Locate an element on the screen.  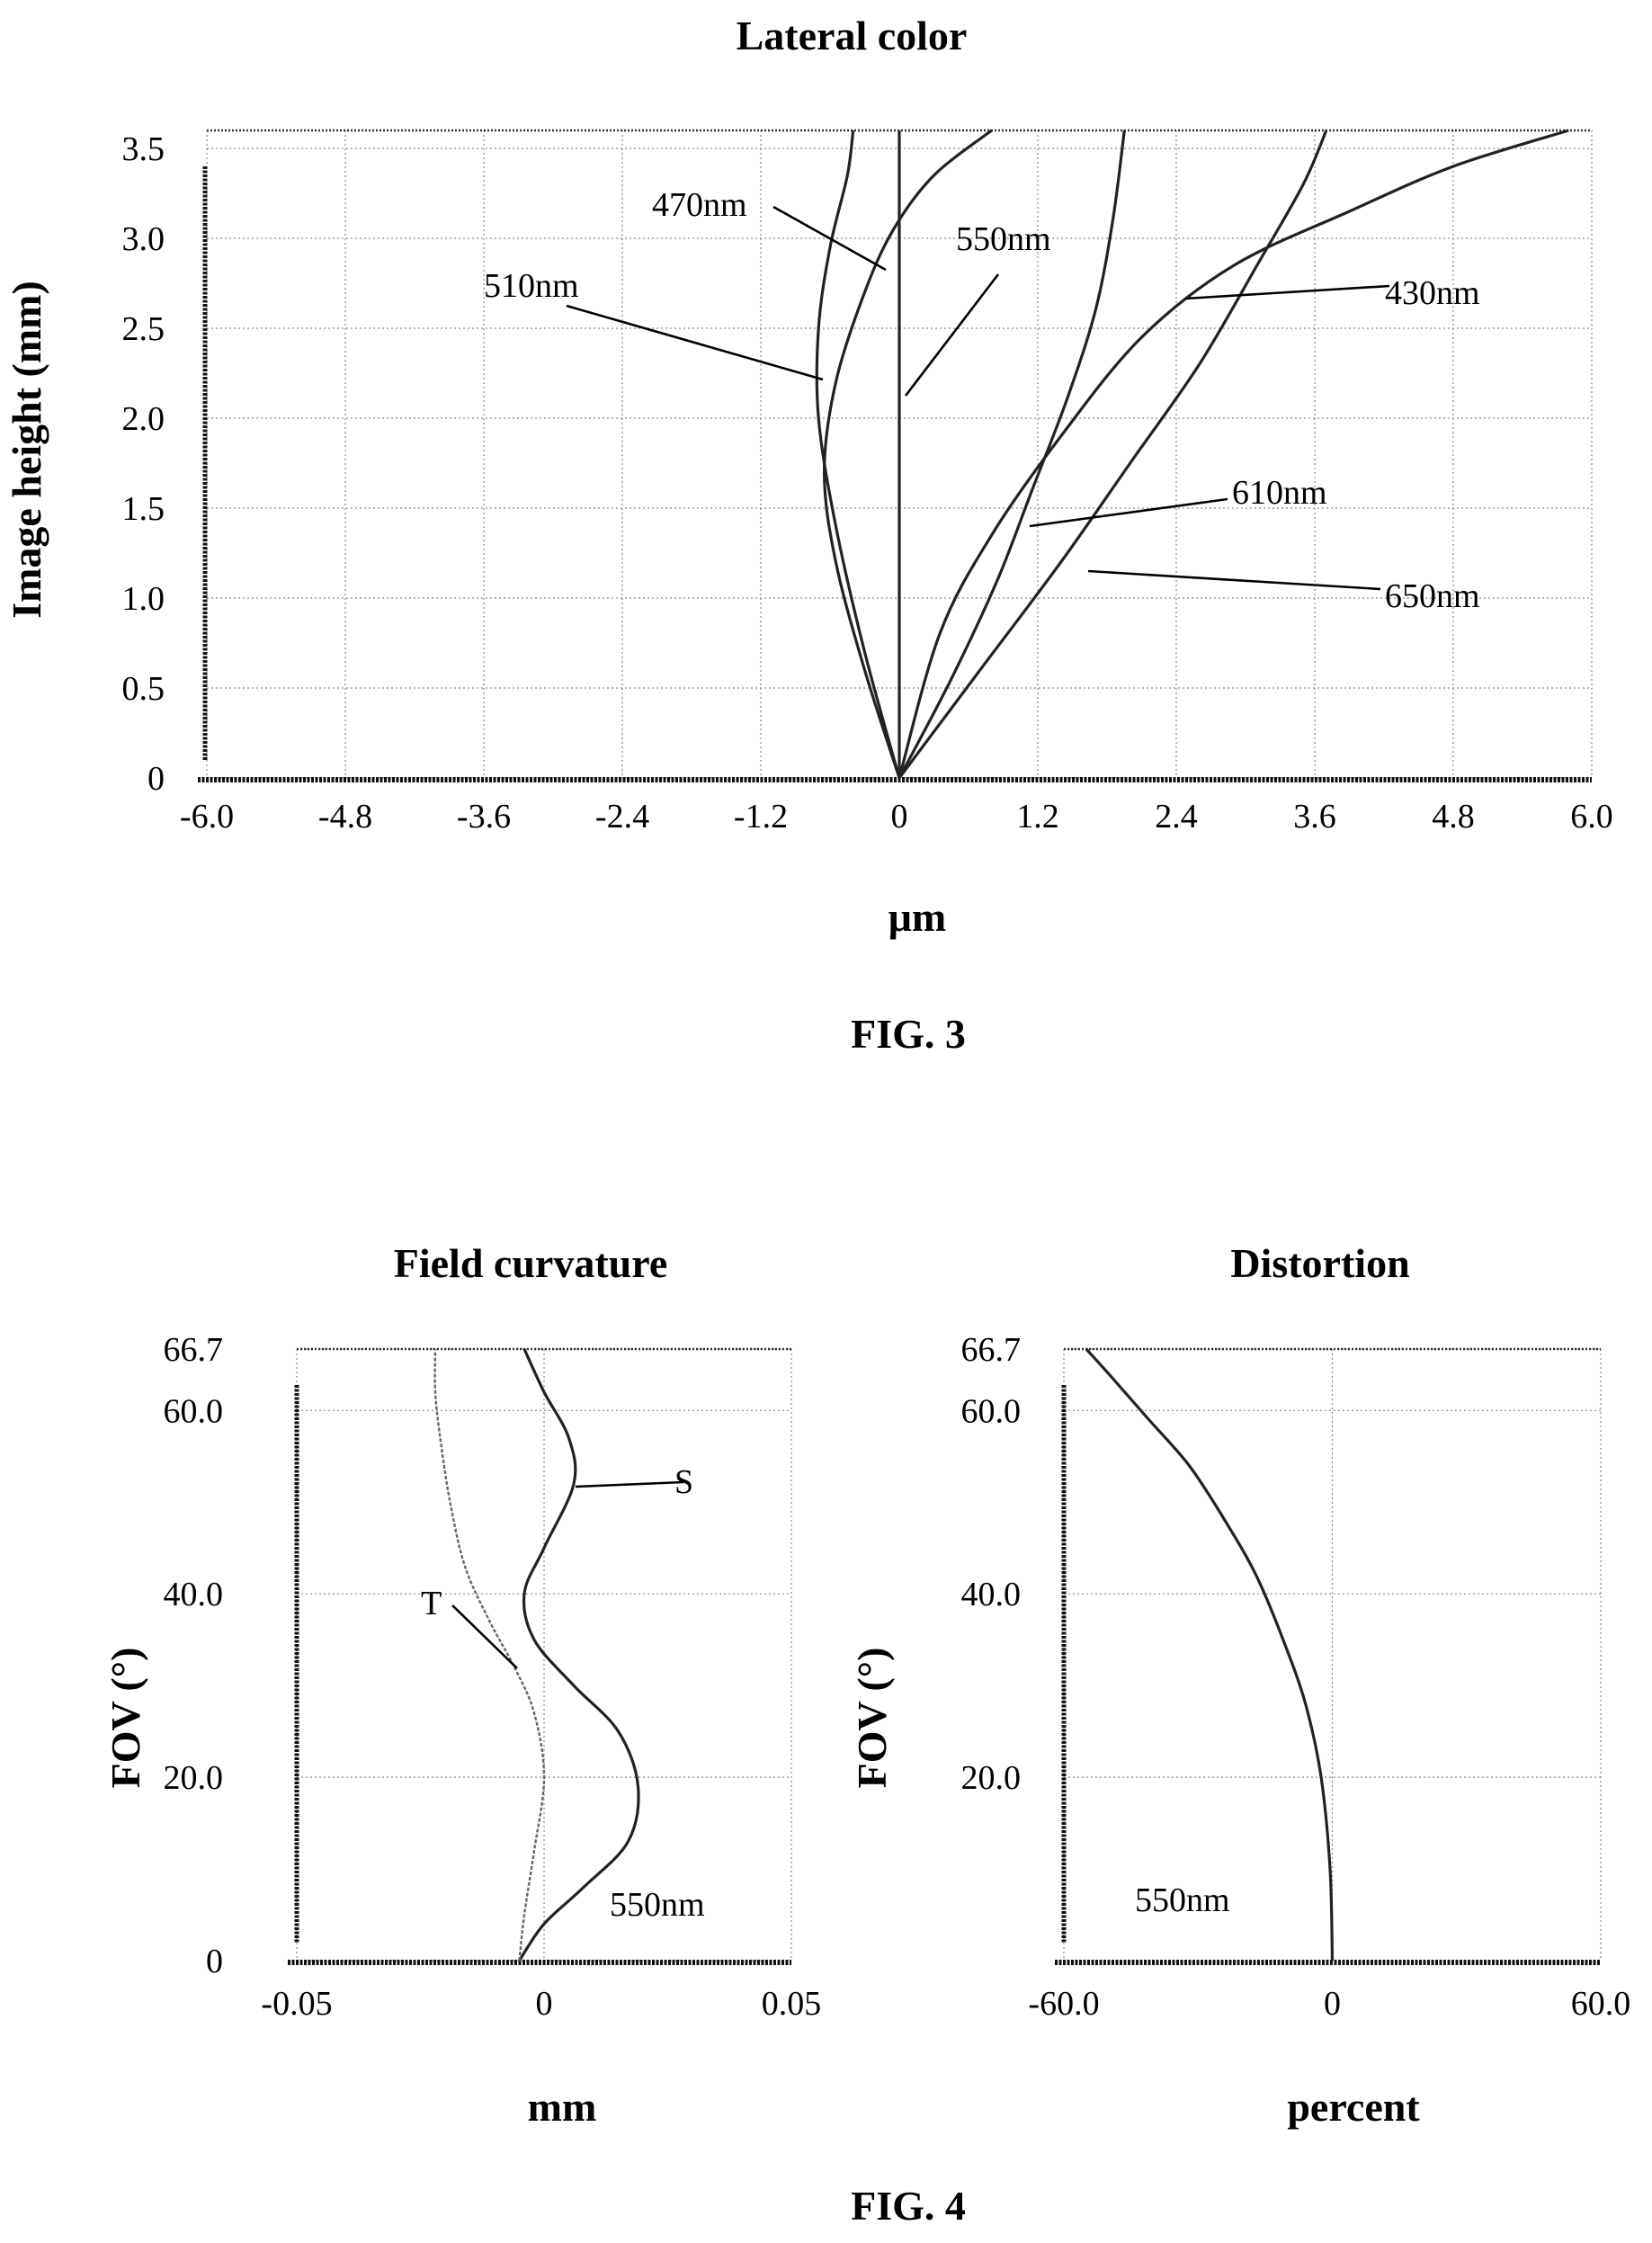
series-line-550nm is located at coordinates (1210, 1655).